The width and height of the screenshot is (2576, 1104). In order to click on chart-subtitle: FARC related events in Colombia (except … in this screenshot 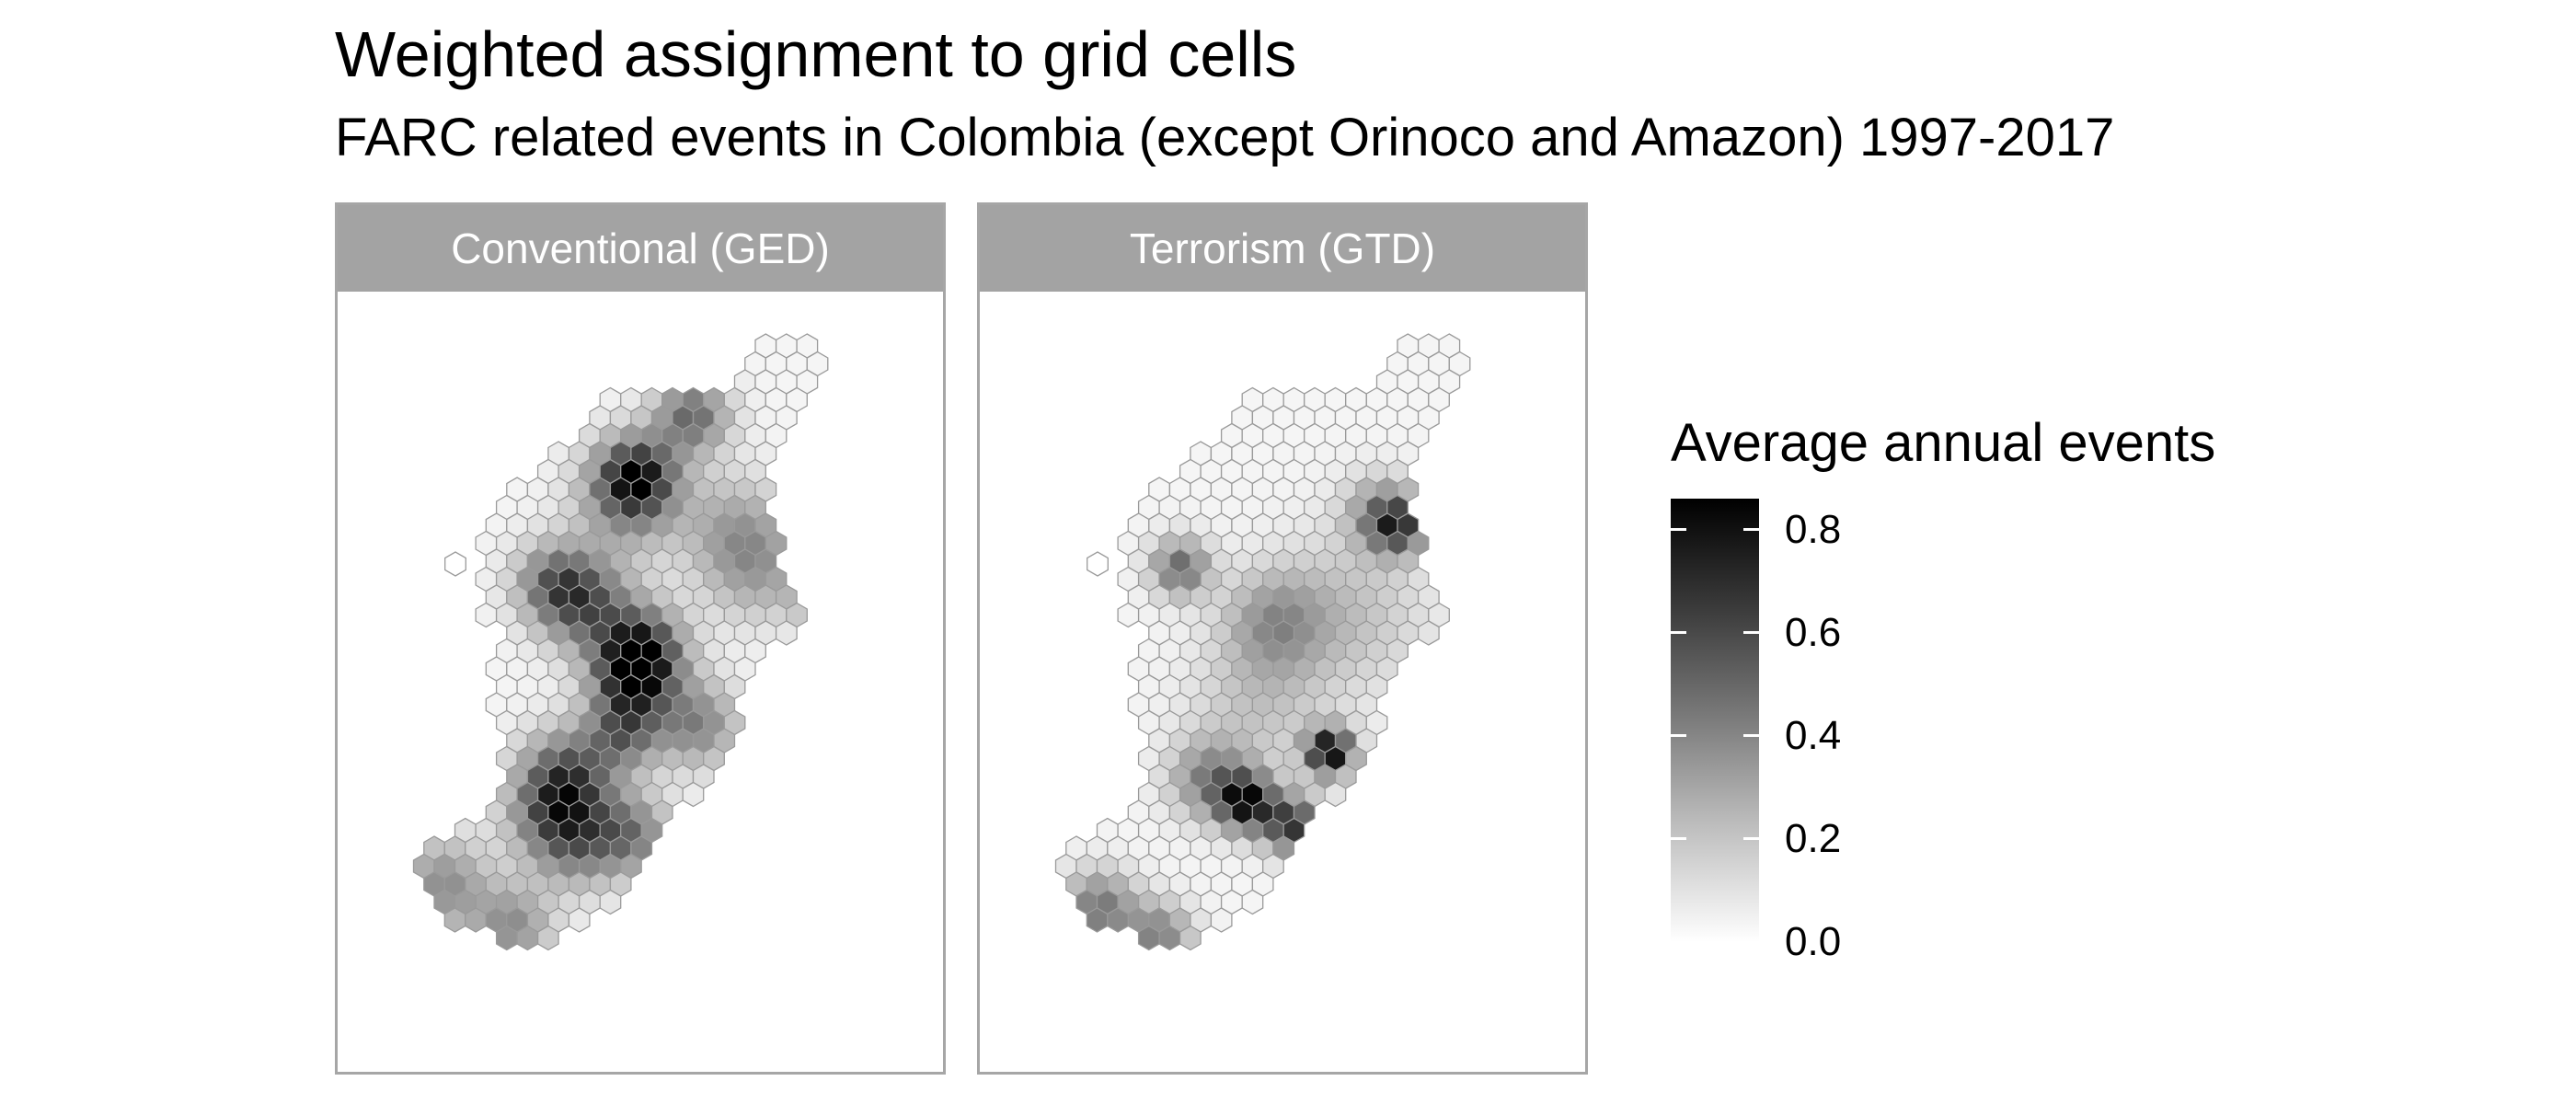, I will do `click(1225, 137)`.